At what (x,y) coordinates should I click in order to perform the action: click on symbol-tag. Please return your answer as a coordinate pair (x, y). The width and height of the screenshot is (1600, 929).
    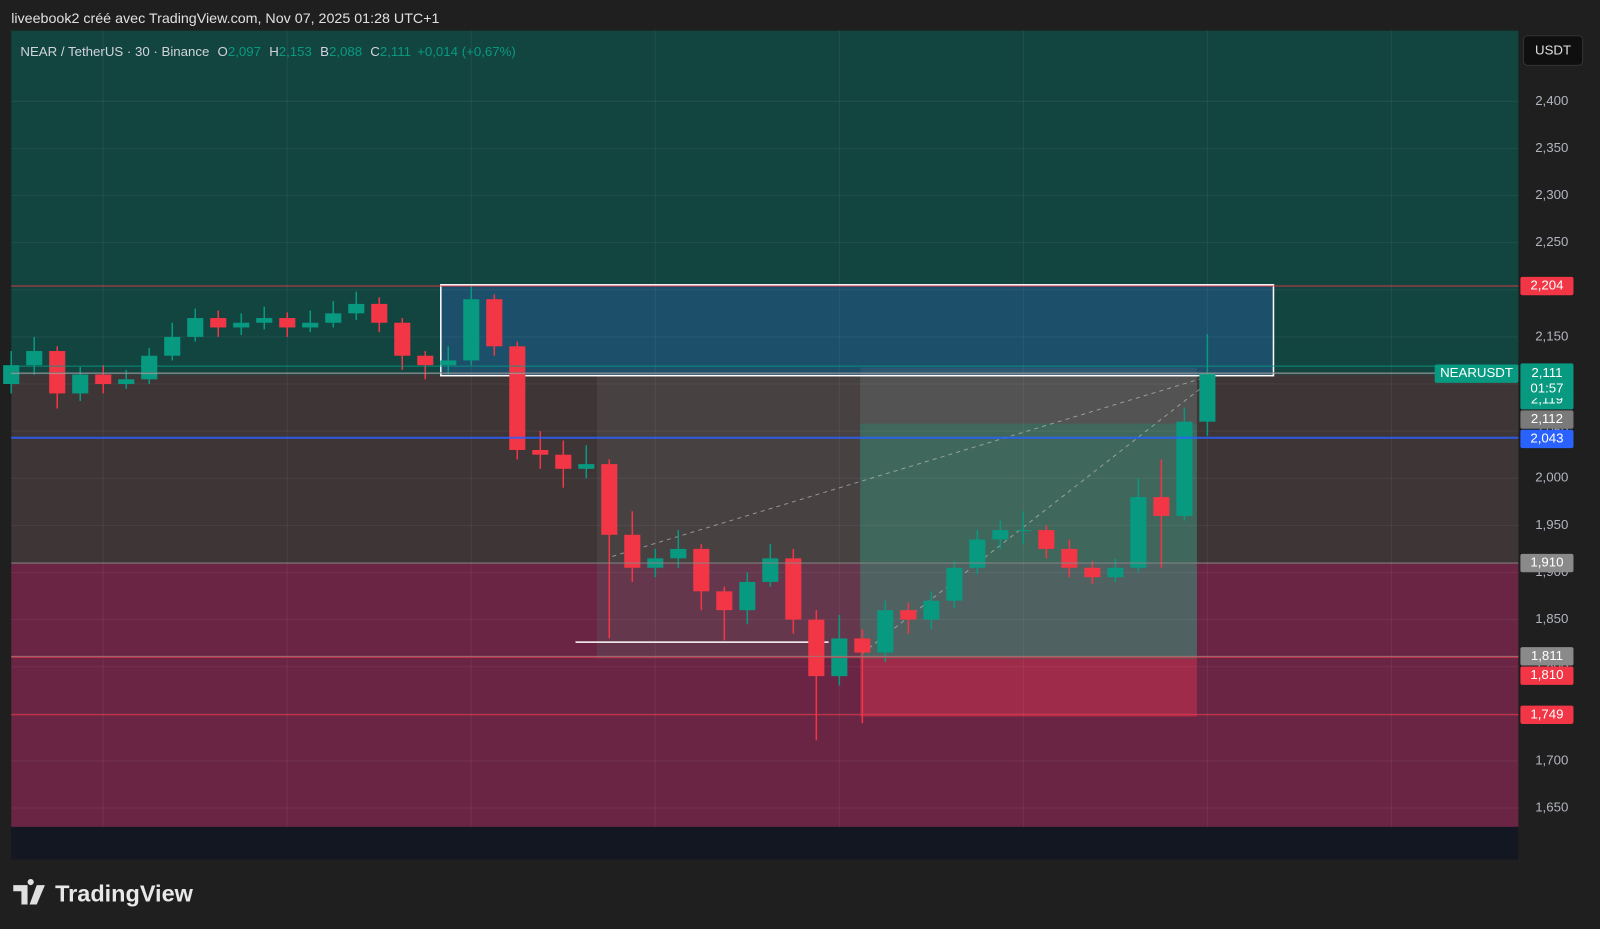
    Looking at the image, I should click on (1476, 373).